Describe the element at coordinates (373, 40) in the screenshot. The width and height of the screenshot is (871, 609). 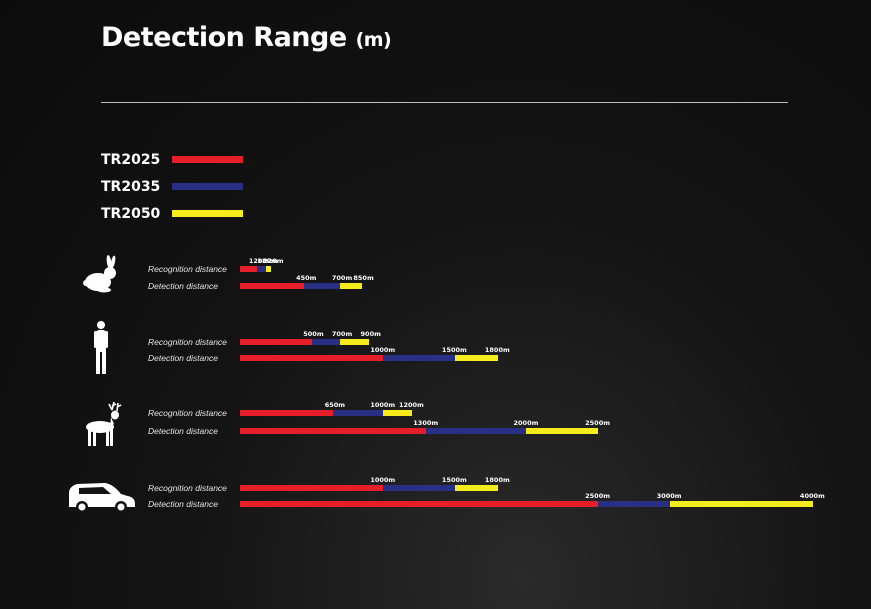
I see `title-unit: (m)` at that location.